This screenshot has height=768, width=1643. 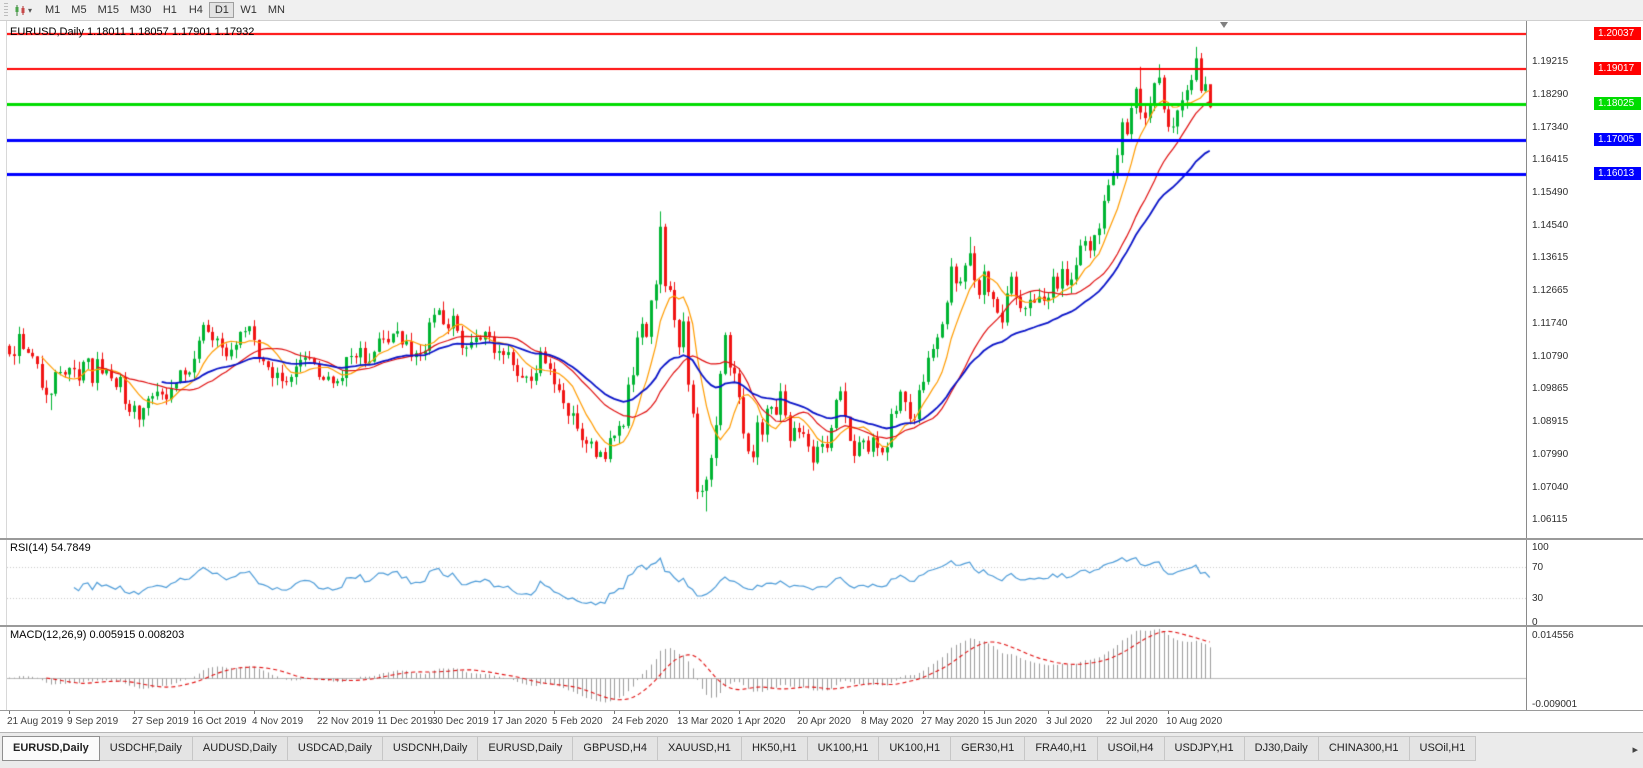 I want to click on chart-type-button: ▾, so click(x=24, y=10).